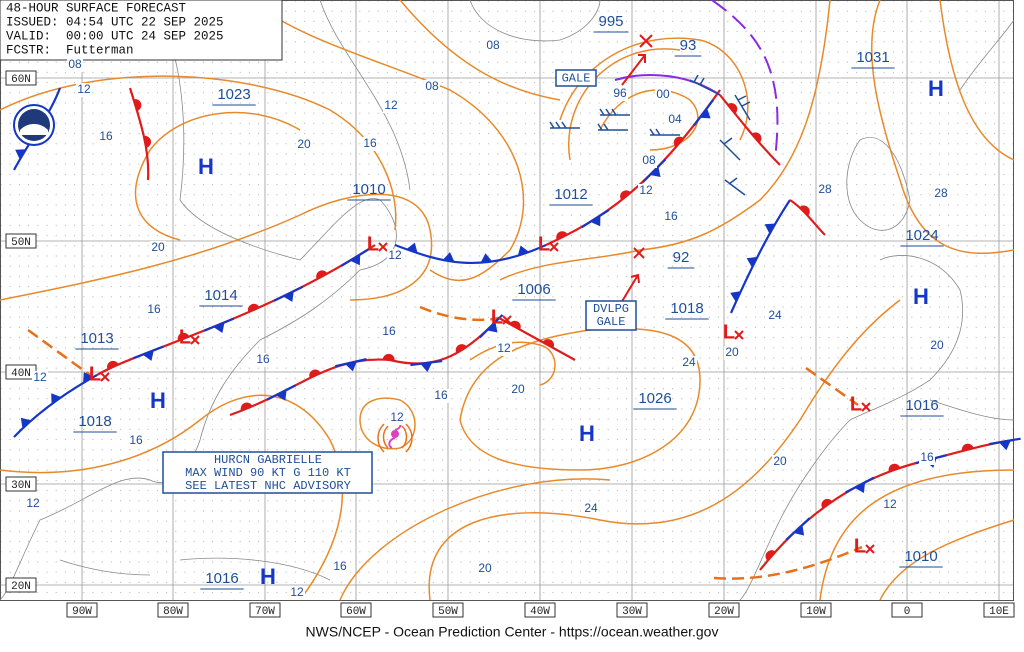 The image size is (1024, 652). I want to click on isobar-label: 00, so click(663, 94).